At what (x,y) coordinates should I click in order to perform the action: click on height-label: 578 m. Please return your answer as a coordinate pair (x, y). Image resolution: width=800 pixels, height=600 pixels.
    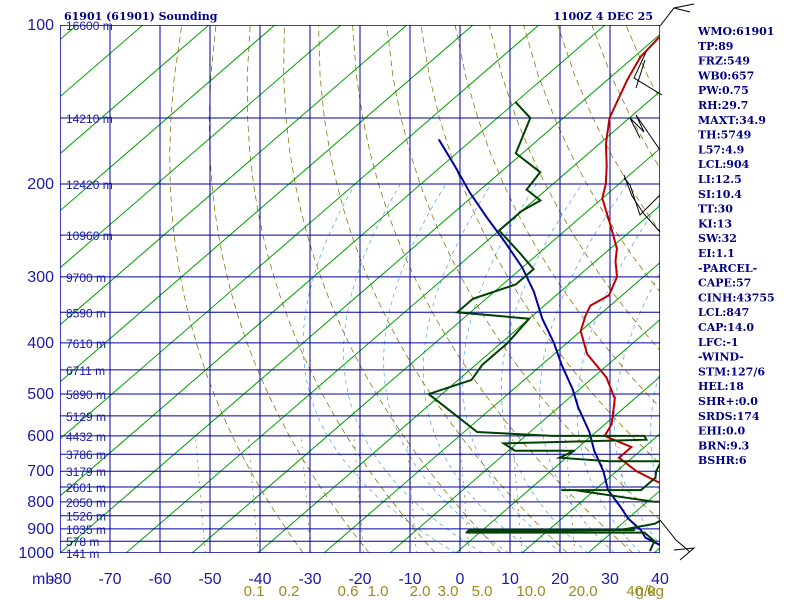
    Looking at the image, I should click on (82, 542).